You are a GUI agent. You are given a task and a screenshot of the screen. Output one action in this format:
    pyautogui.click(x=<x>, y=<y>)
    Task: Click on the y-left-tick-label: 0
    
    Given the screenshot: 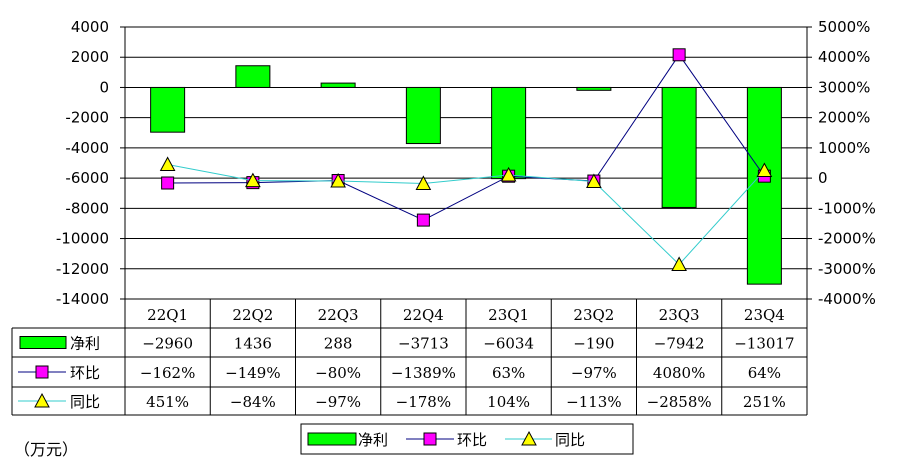 What is the action you would take?
    pyautogui.click(x=104, y=87)
    